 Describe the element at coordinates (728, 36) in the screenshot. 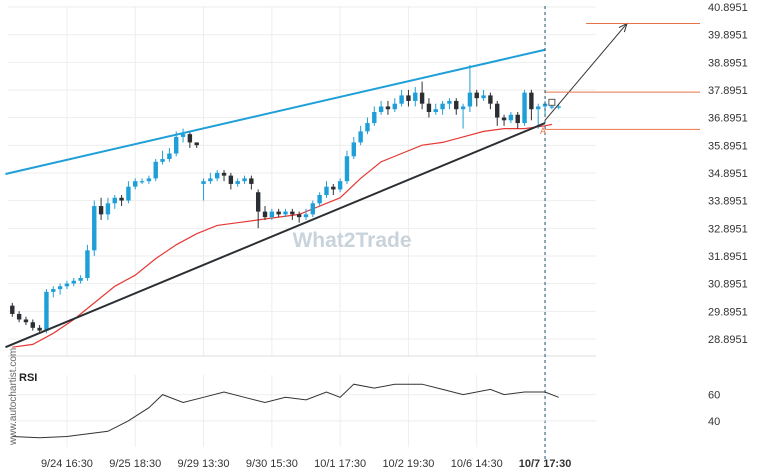

I see `y-tick-label: 39.8951` at that location.